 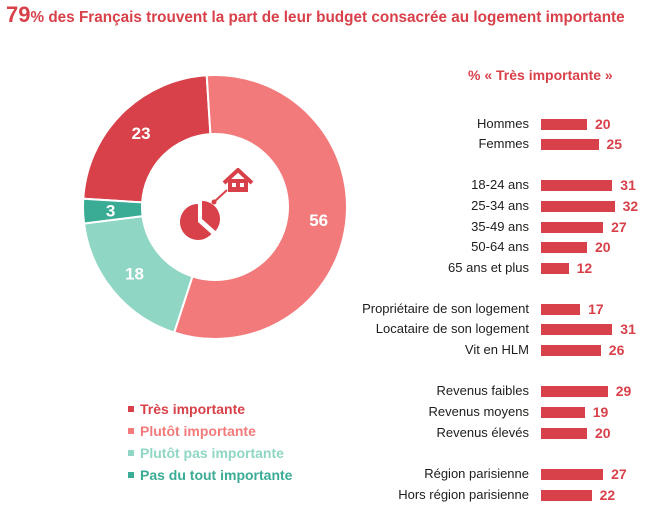 I want to click on legend-item-plutot-importante: Plutôt importante, so click(x=210, y=431).